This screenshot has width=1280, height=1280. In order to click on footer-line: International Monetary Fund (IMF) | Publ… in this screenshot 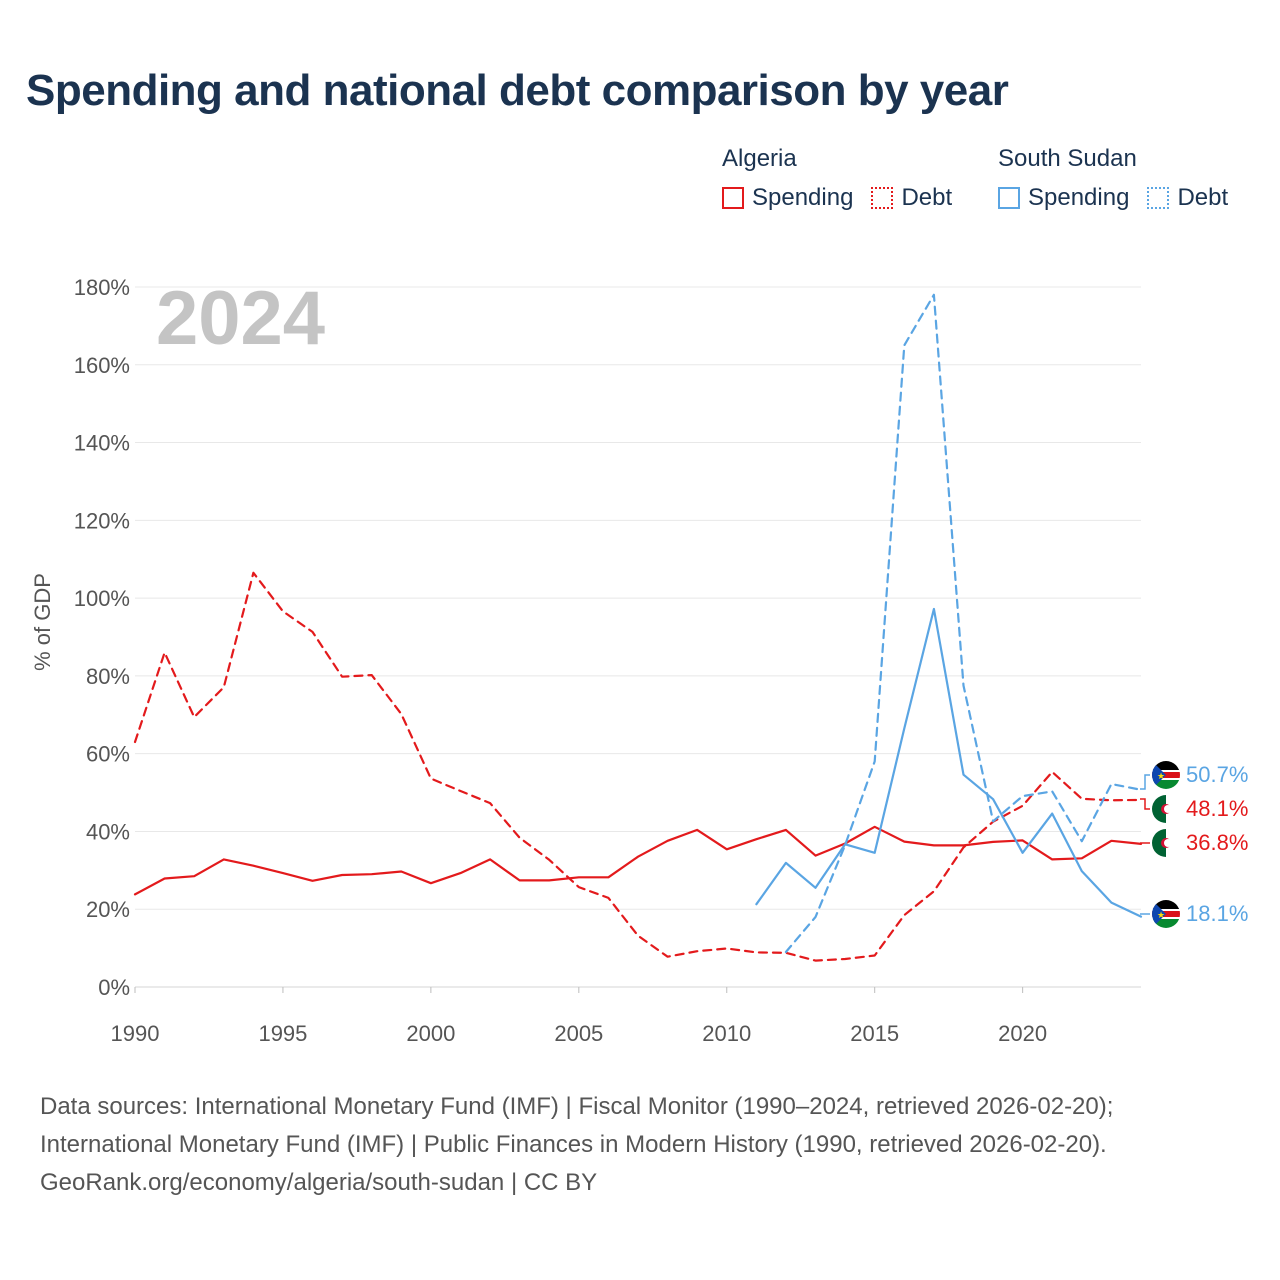, I will do `click(573, 1144)`.